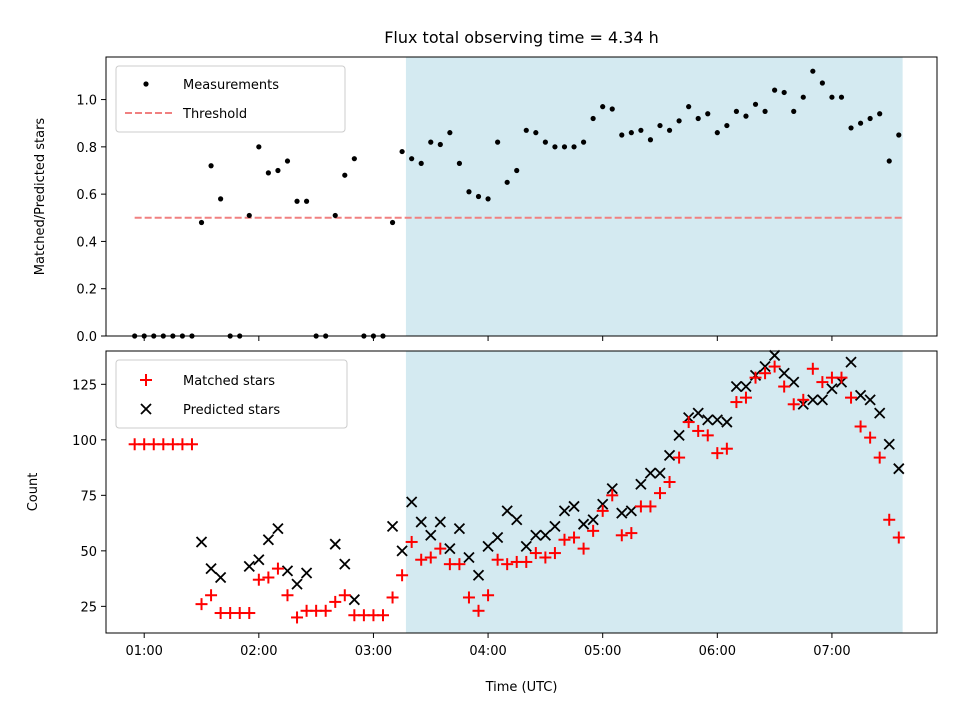  Describe the element at coordinates (146, 380) in the screenshot. I see `legend-matched-marker` at that location.